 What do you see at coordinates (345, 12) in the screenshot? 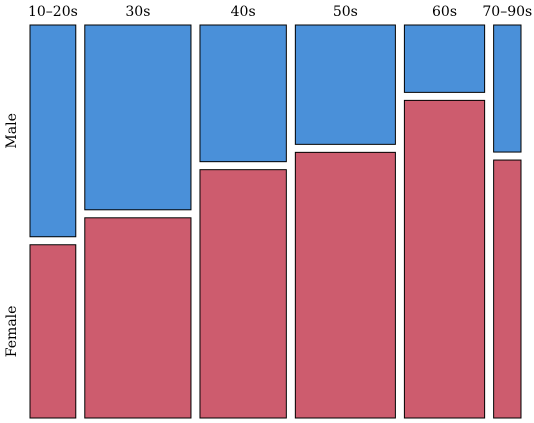
I see `column-label-3: 50s` at bounding box center [345, 12].